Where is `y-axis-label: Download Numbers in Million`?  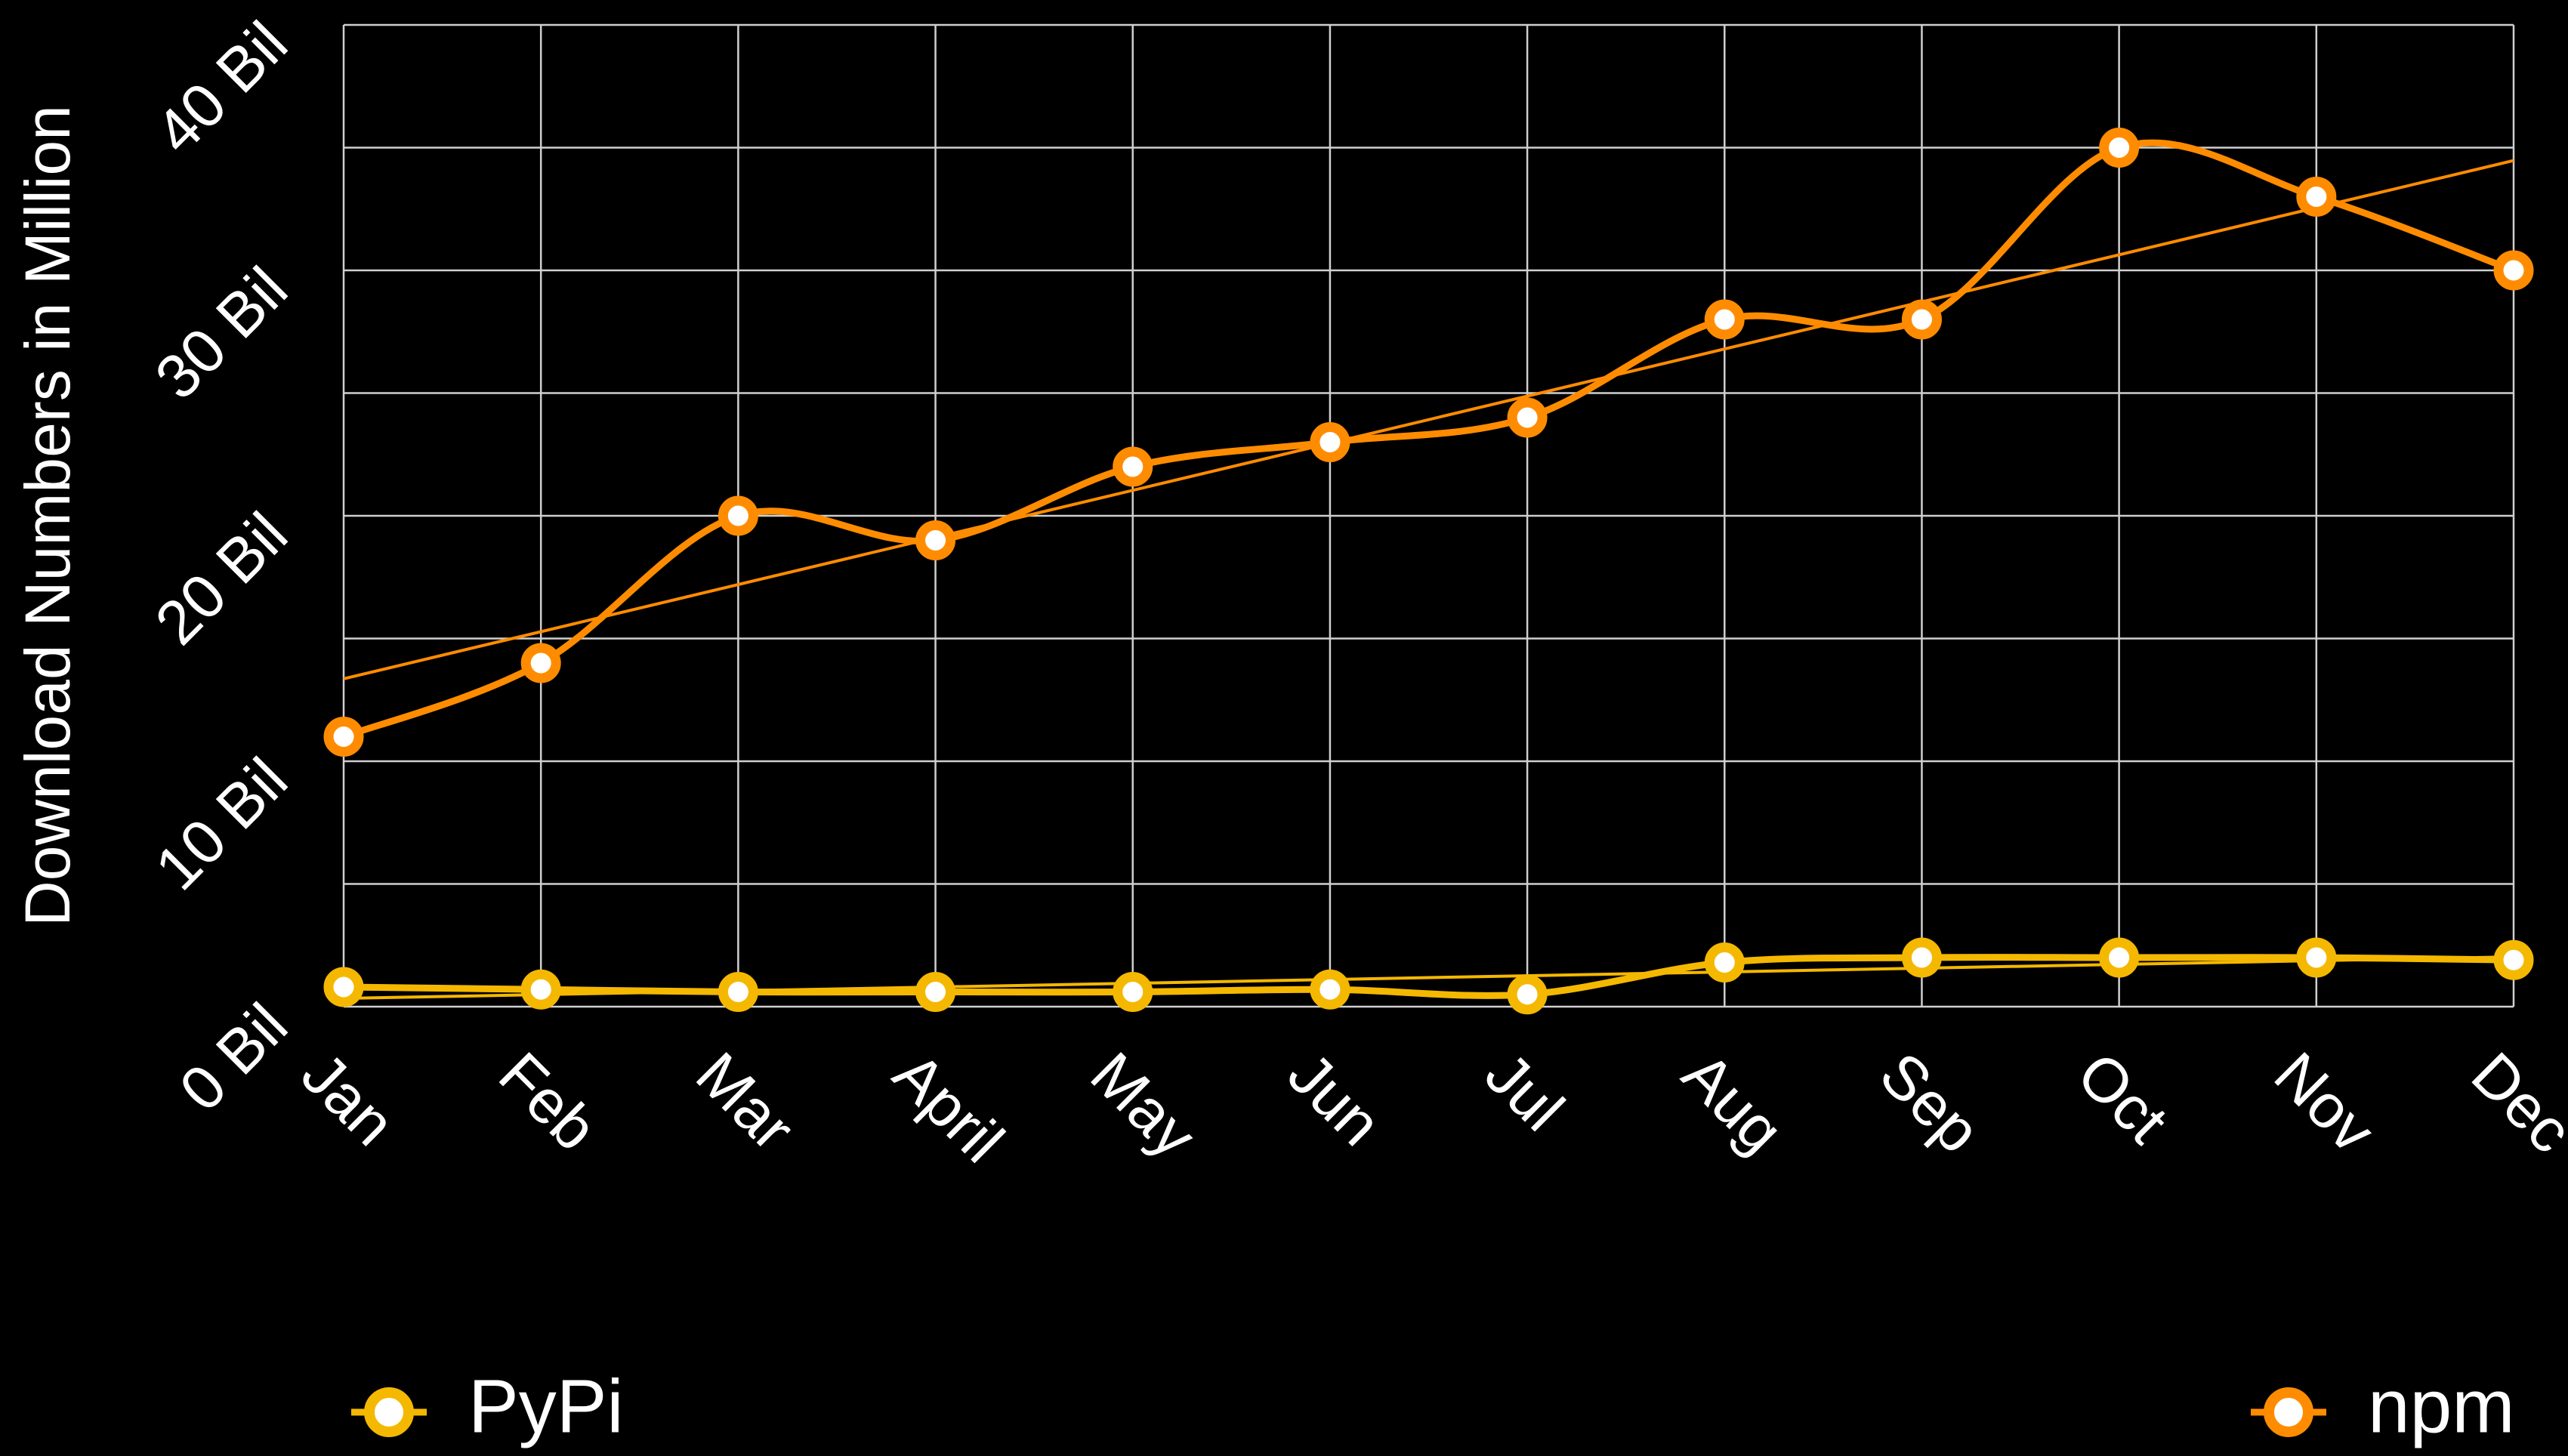
y-axis-label: Download Numbers in Million is located at coordinates (47, 516).